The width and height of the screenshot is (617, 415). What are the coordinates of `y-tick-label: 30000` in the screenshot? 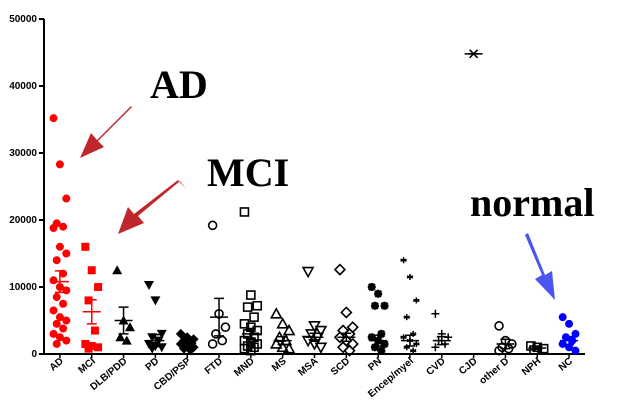 It's located at (23, 153).